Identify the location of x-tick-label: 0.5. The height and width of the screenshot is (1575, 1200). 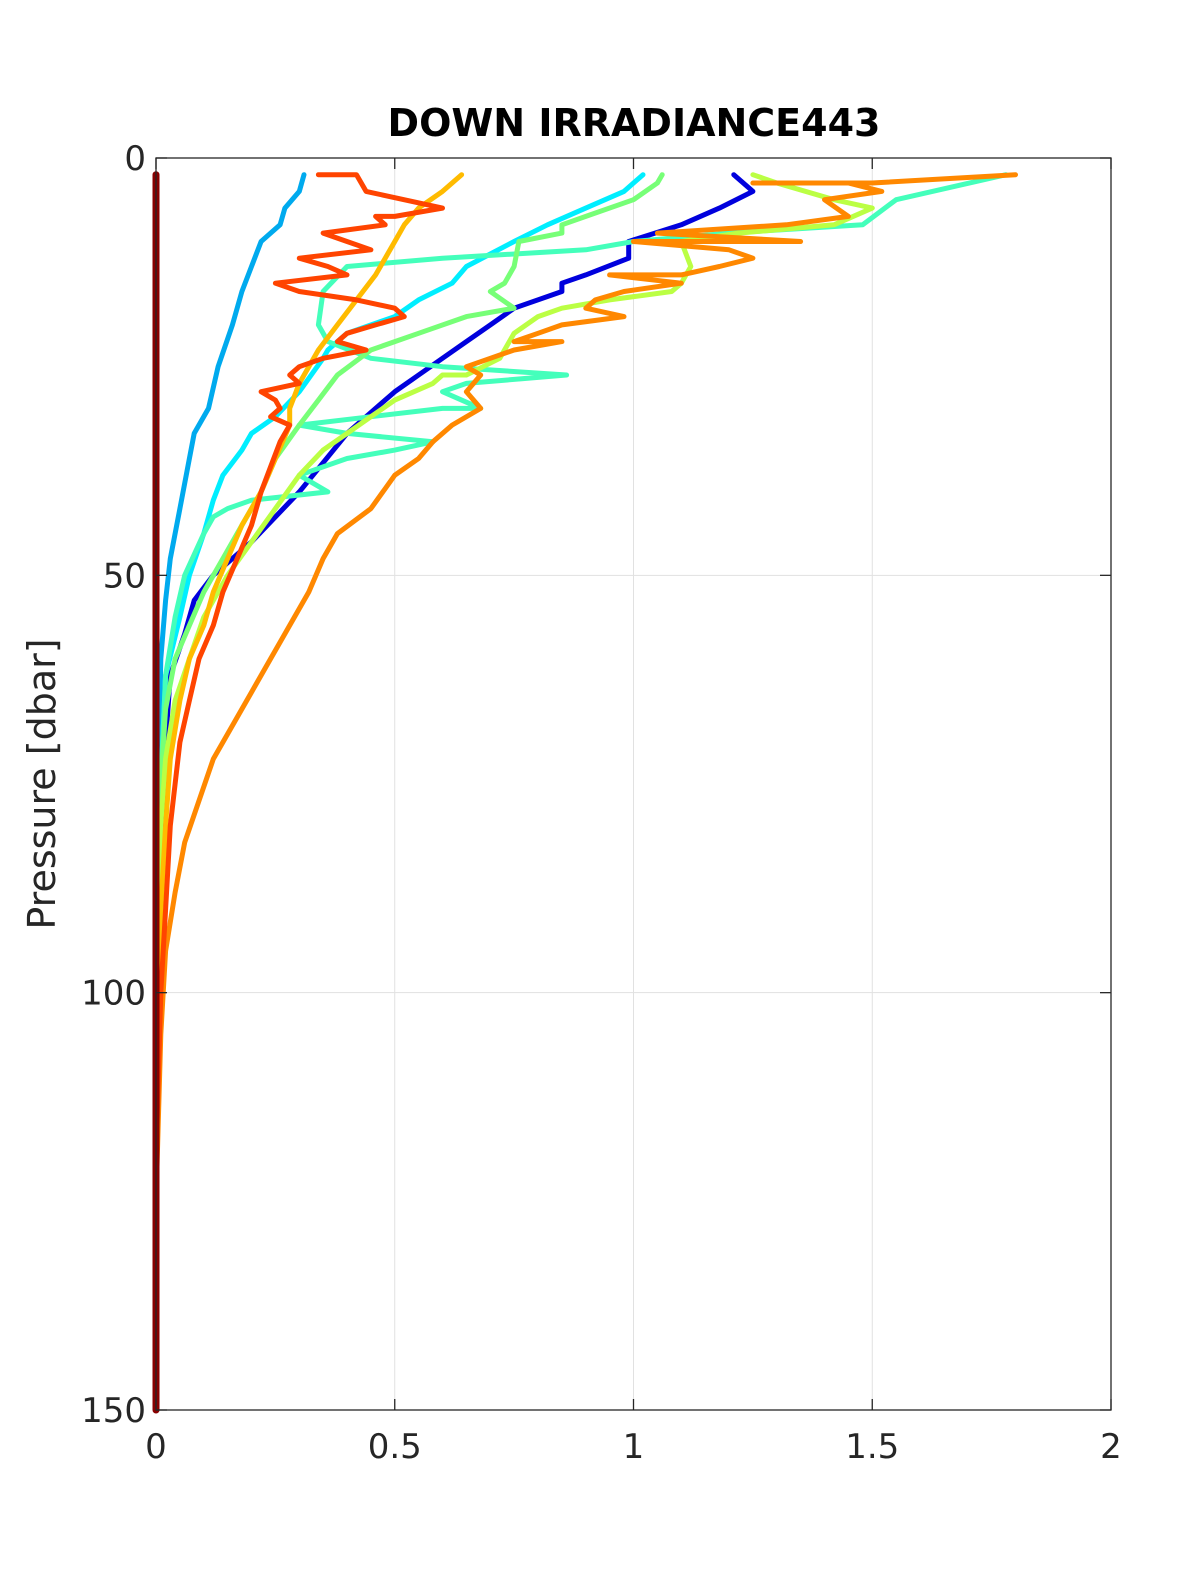
(395, 1447).